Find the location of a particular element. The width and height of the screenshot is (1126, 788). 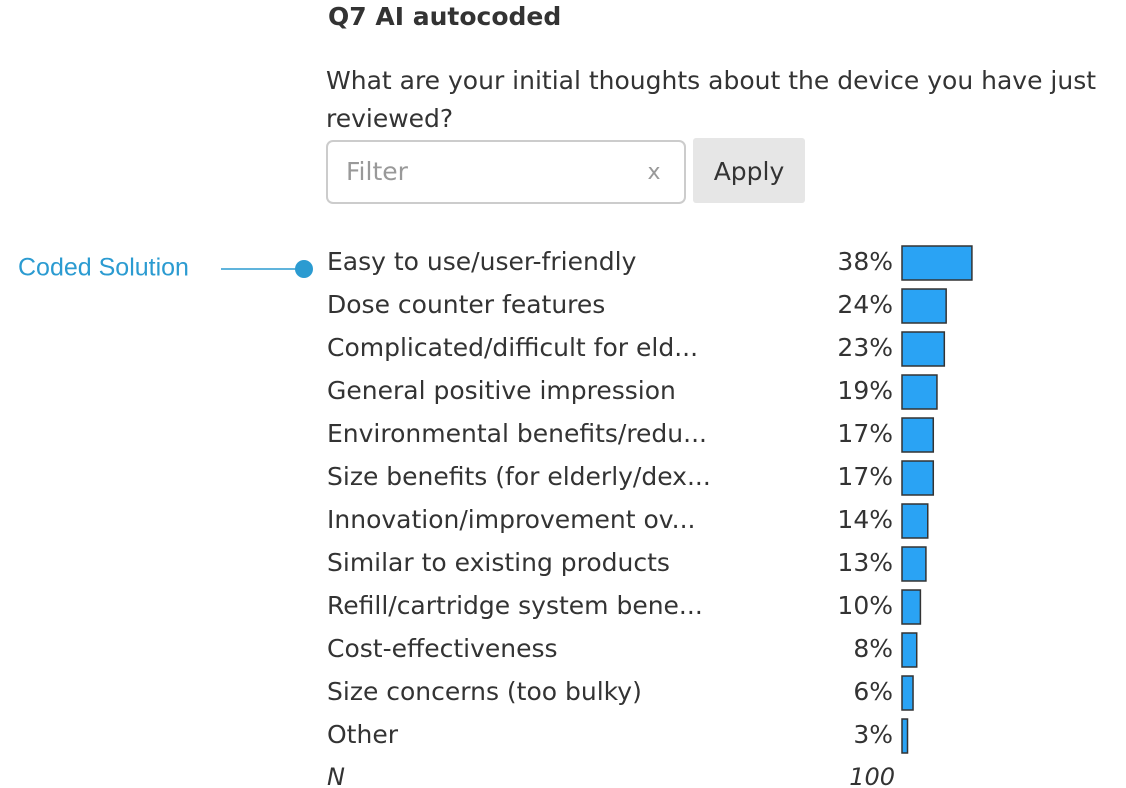

total-value: 100 is located at coordinates (872, 775).